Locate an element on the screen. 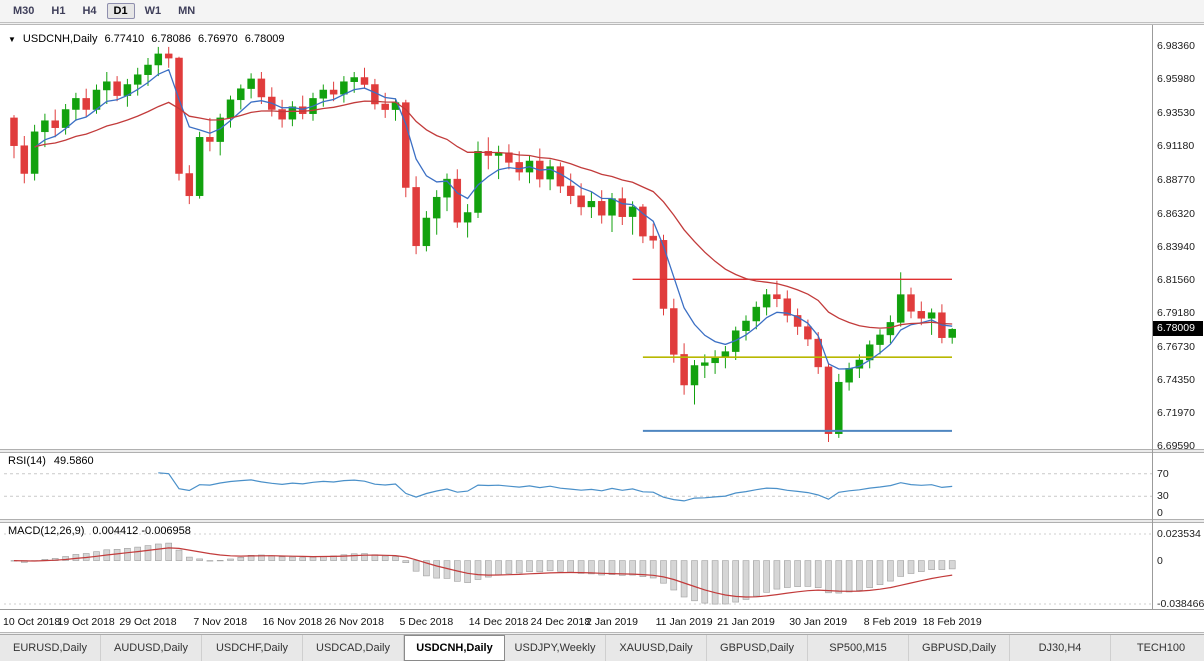 This screenshot has height=661, width=1204. chart-tab-usdcnh-daily: USDCNH,Daily is located at coordinates (454, 648).